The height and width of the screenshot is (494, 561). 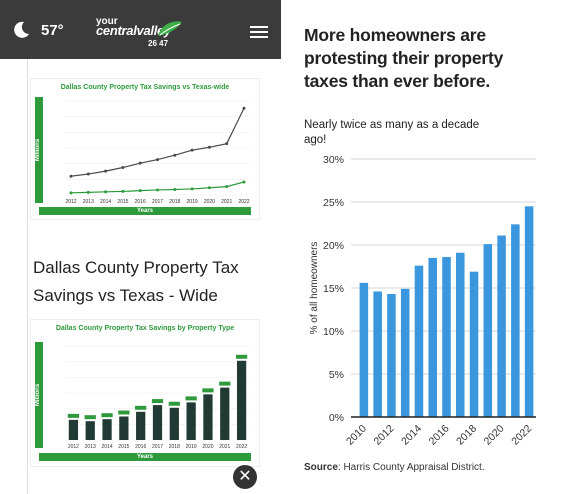 What do you see at coordinates (141, 33) in the screenshot?
I see `site-logo: your centralvalley 26 47` at bounding box center [141, 33].